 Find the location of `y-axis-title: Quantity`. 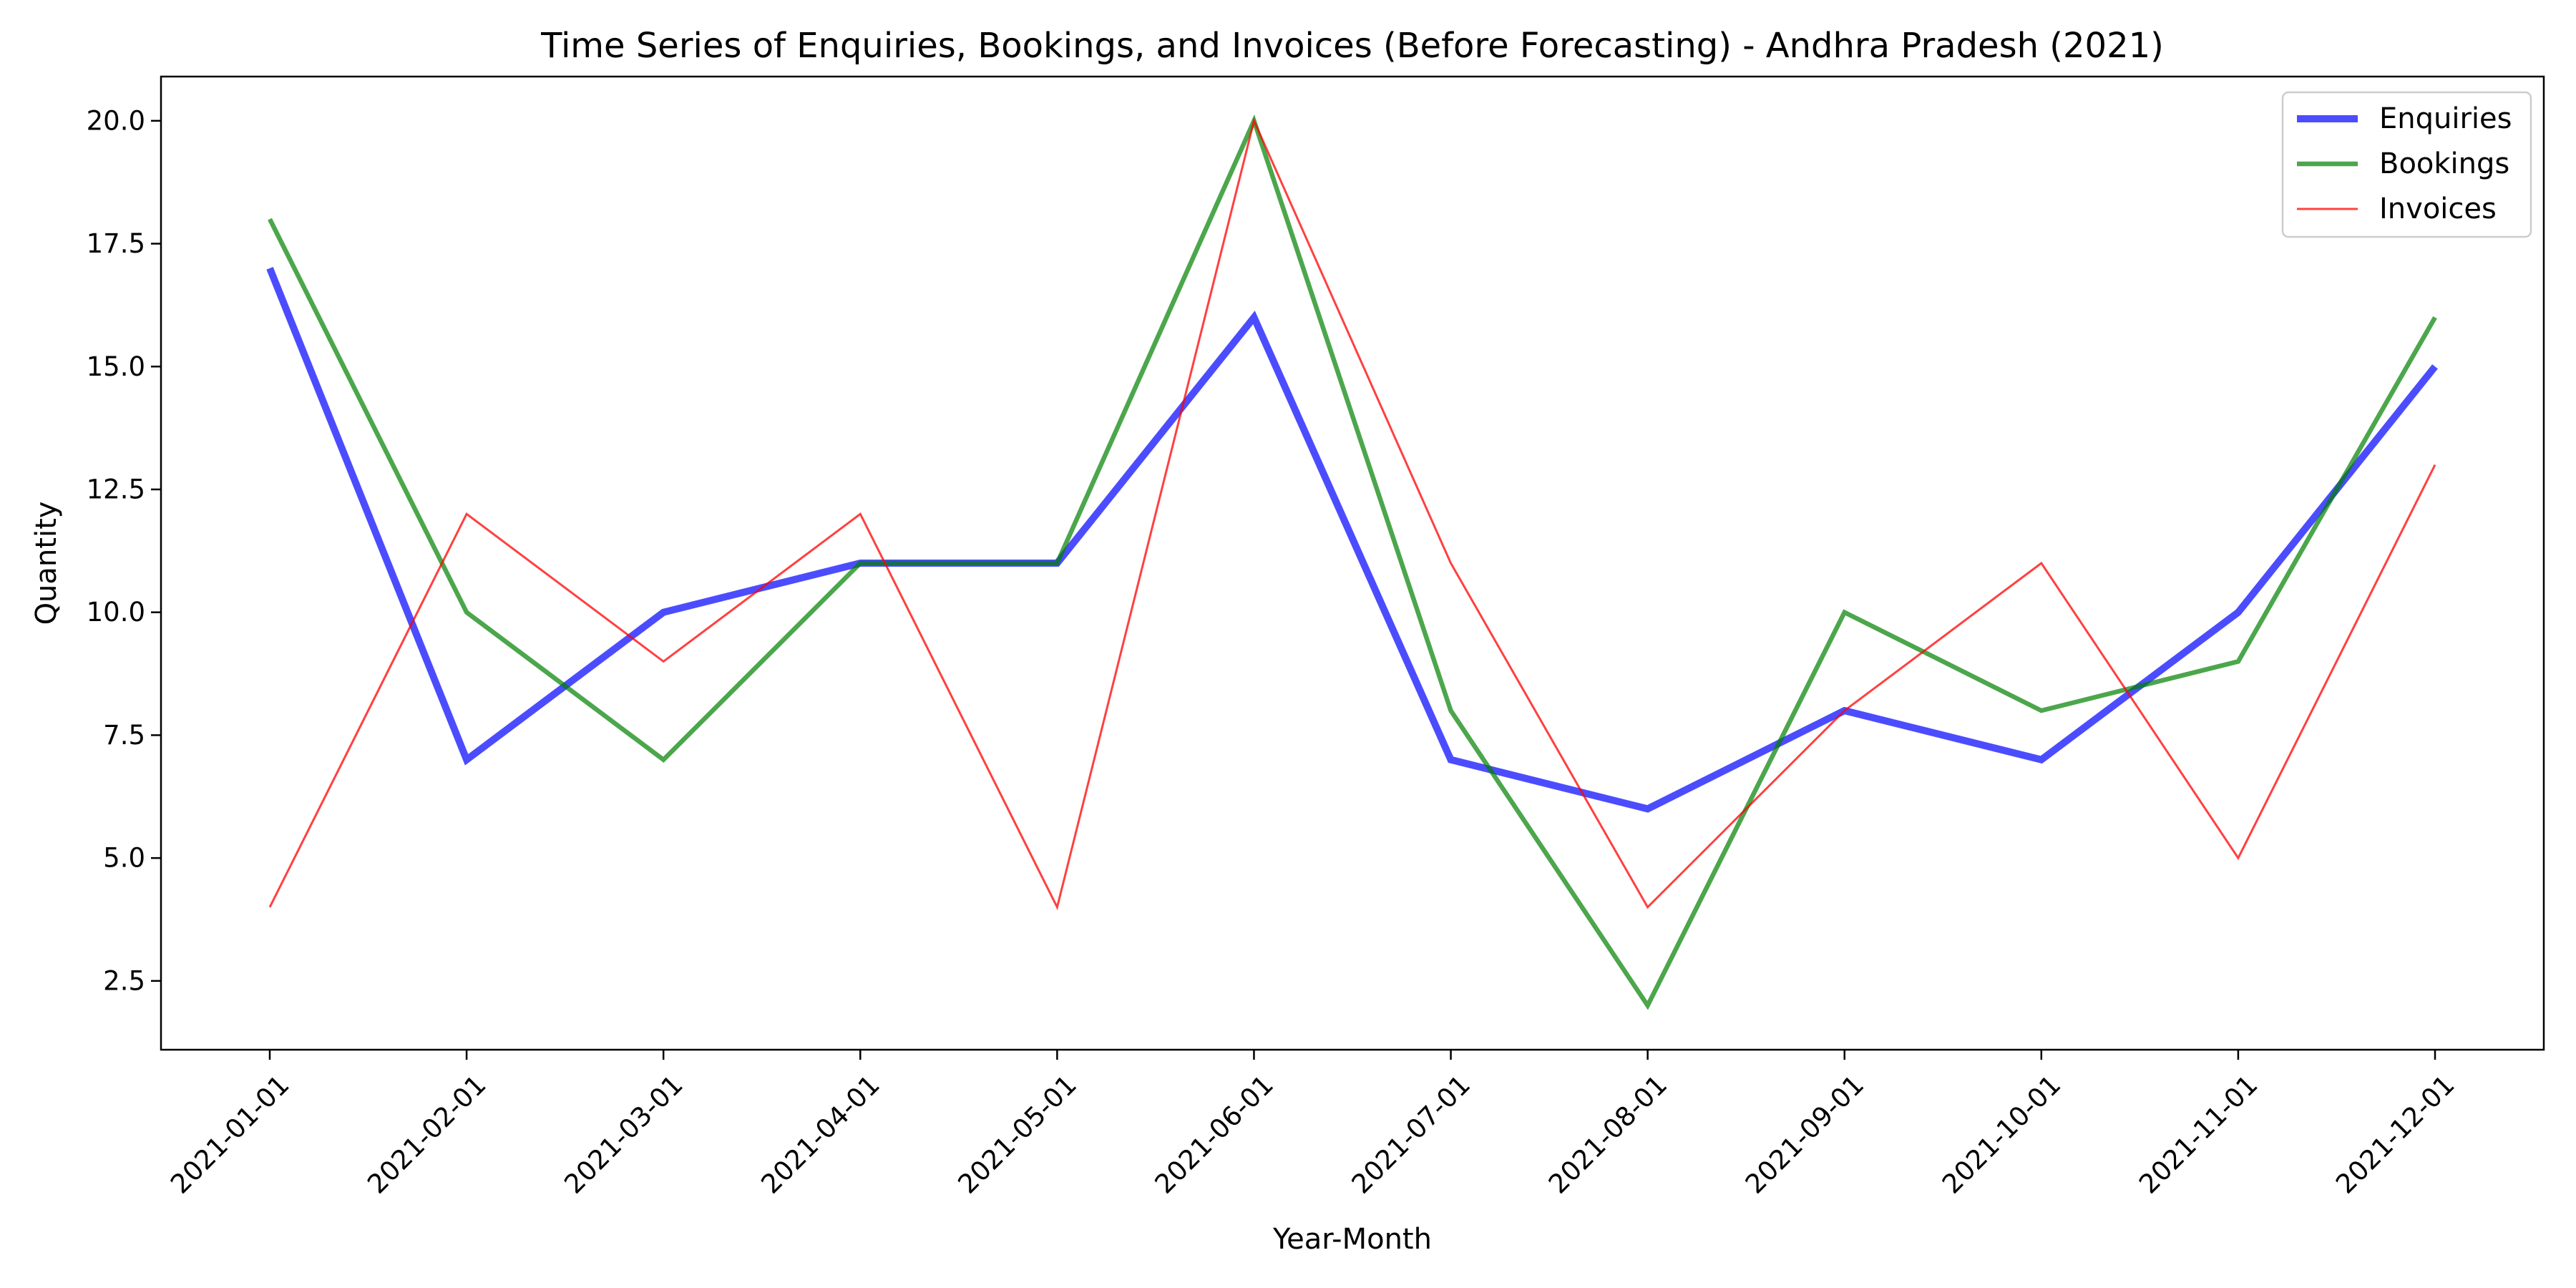

y-axis-title: Quantity is located at coordinates (46, 563).